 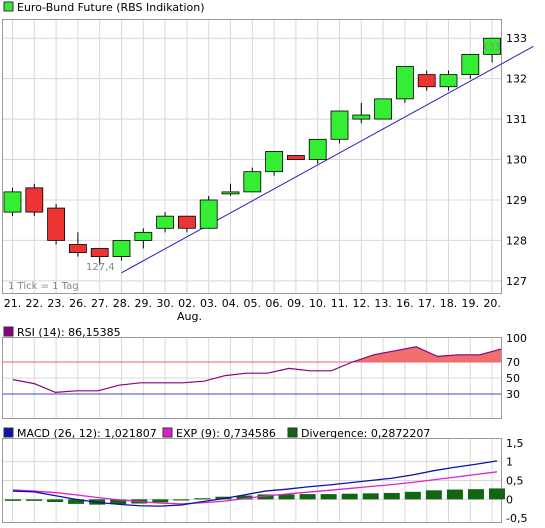 What do you see at coordinates (365, 433) in the screenshot?
I see `divergence-legend-label: Divergence: 0,2872207` at bounding box center [365, 433].